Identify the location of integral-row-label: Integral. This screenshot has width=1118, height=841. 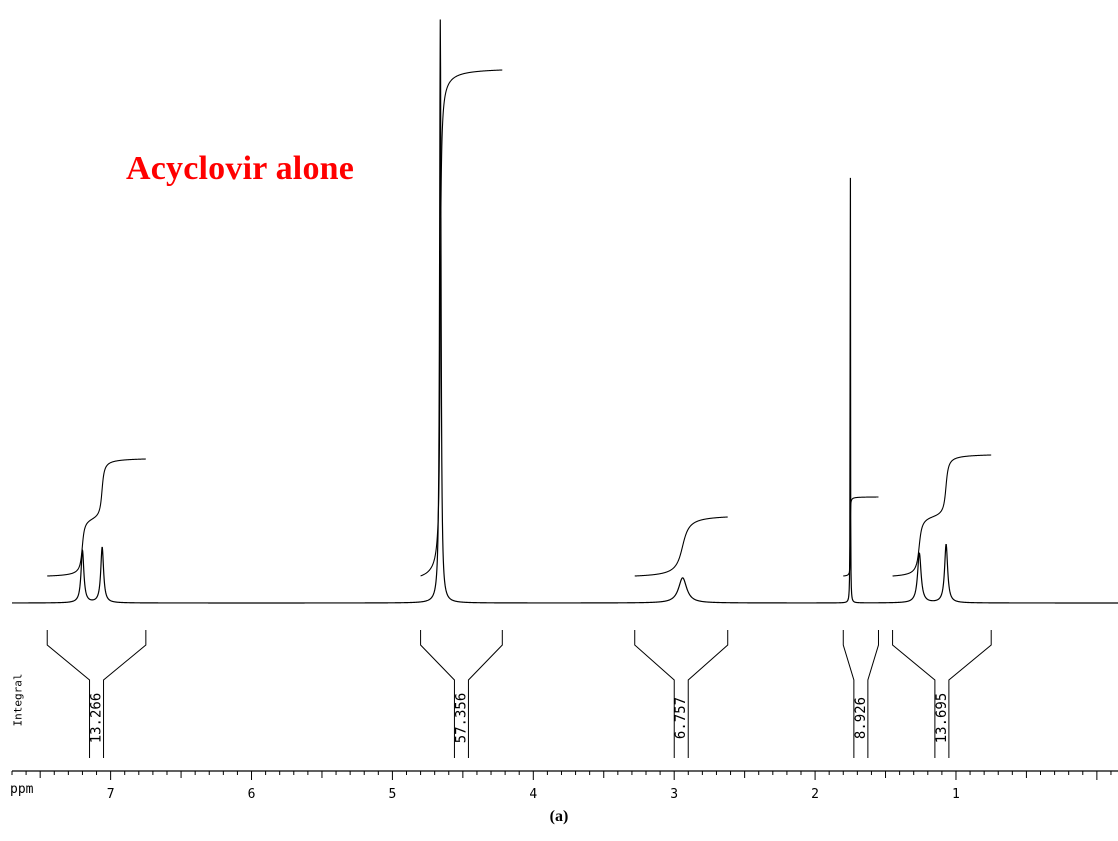
(18, 700).